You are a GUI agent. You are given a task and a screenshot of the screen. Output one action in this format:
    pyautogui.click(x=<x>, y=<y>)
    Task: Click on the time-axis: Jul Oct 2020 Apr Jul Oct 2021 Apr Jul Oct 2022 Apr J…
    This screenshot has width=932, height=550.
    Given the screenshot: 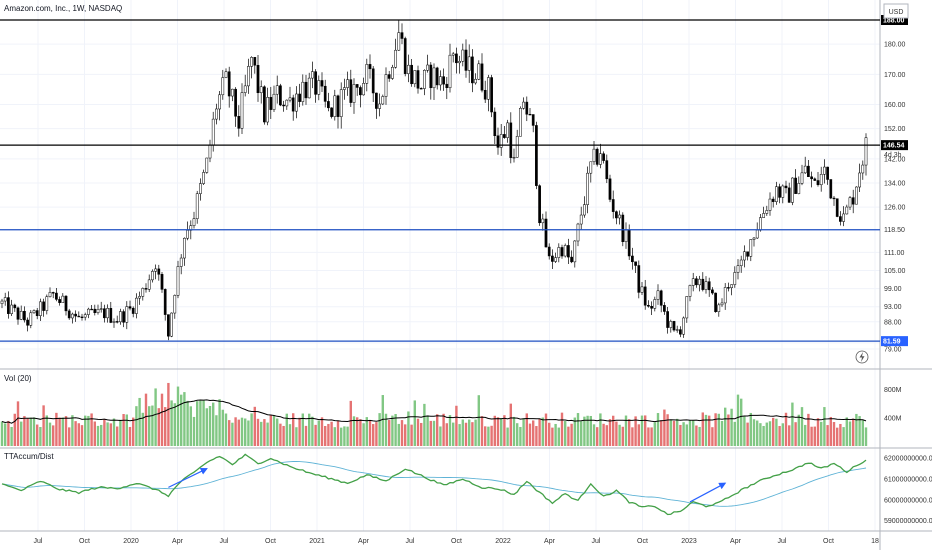 What is the action you would take?
    pyautogui.click(x=456, y=541)
    